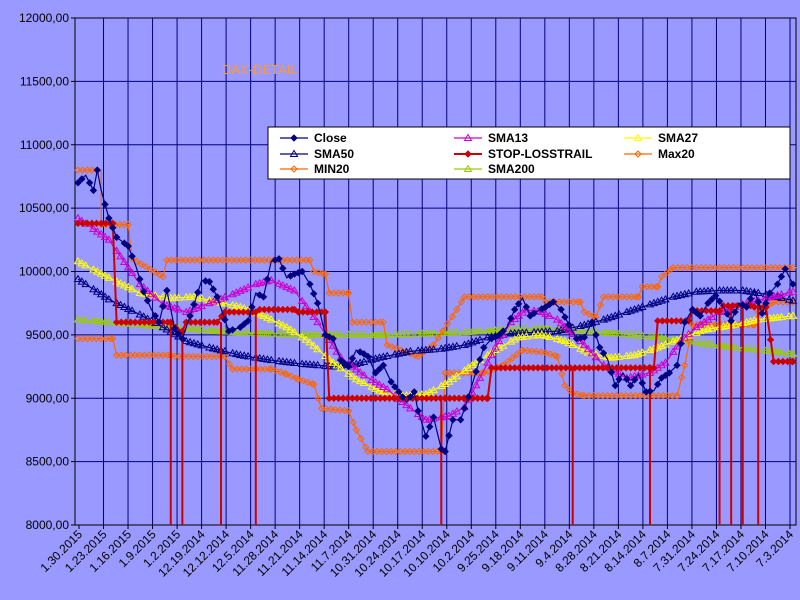  What do you see at coordinates (676, 154) in the screenshot?
I see `legend-label: Max20` at bounding box center [676, 154].